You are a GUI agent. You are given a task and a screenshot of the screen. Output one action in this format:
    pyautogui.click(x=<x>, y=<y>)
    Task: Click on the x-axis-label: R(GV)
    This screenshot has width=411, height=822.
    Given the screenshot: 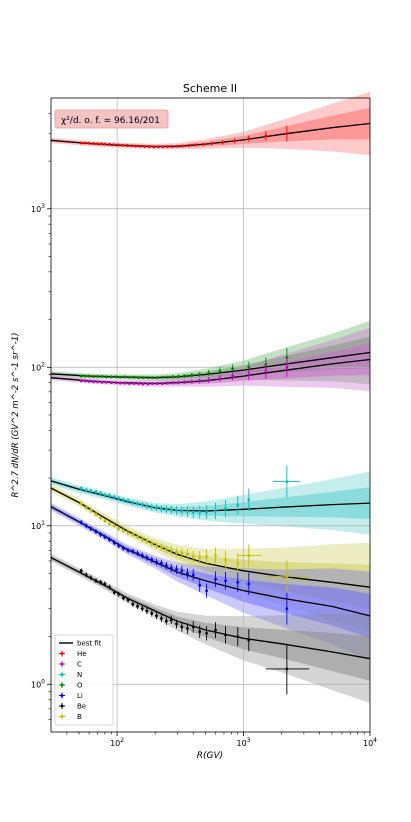 What is the action you would take?
    pyautogui.click(x=210, y=756)
    